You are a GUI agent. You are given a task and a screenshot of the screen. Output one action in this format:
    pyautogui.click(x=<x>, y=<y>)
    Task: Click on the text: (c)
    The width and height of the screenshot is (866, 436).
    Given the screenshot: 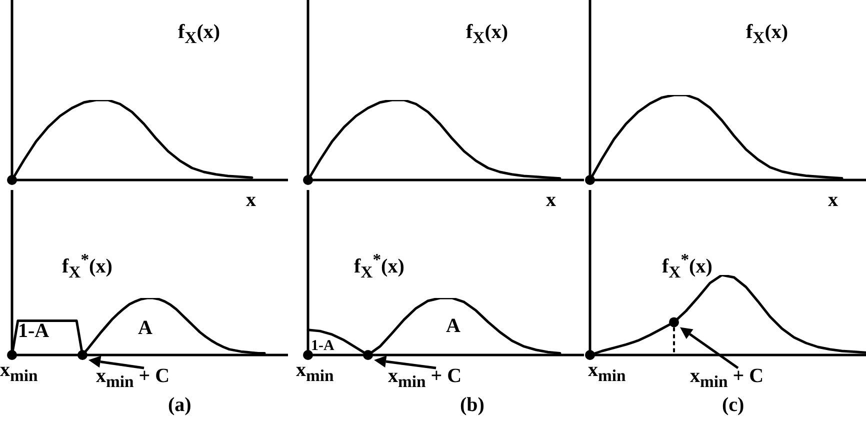 What is the action you would take?
    pyautogui.click(x=733, y=405)
    